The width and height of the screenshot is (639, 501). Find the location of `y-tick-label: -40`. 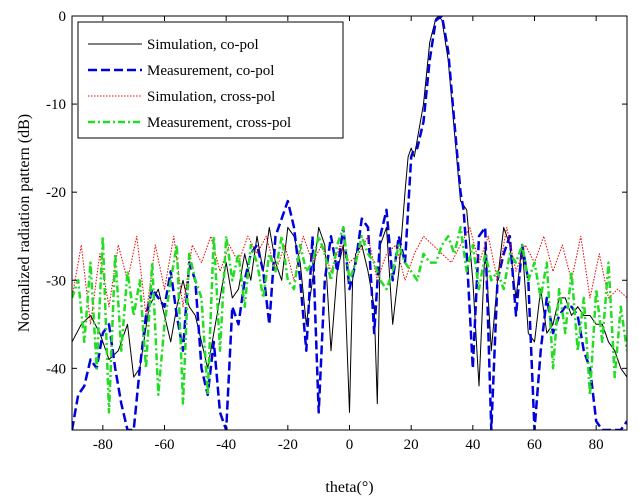

y-tick-label: -40 is located at coordinates (56, 369).